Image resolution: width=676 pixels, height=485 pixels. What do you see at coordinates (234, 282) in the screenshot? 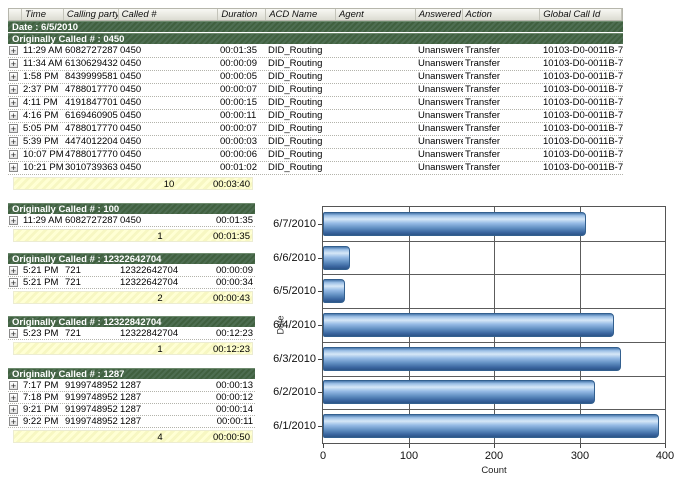
I see `cell-duration: 00:00:34` at bounding box center [234, 282].